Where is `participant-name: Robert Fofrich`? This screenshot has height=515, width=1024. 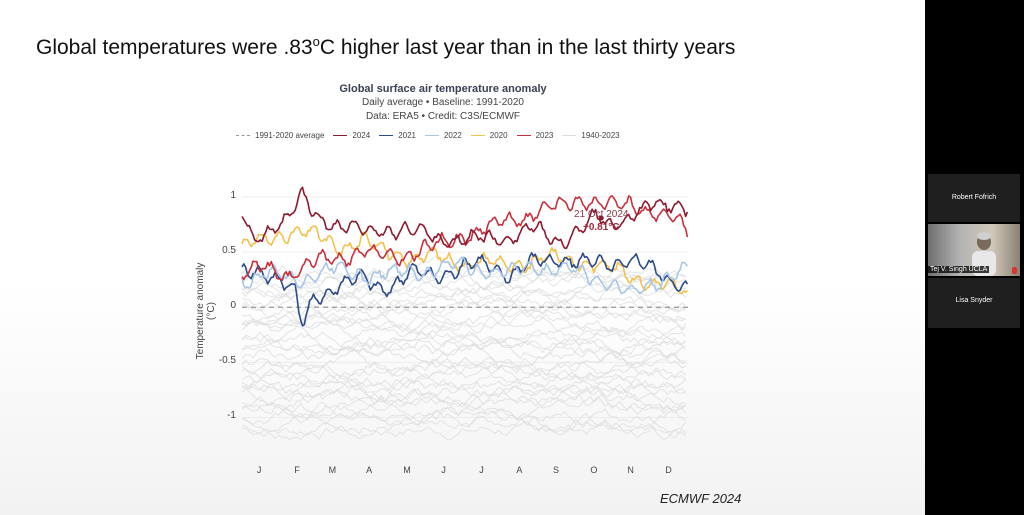
participant-name: Robert Fofrich is located at coordinates (974, 197).